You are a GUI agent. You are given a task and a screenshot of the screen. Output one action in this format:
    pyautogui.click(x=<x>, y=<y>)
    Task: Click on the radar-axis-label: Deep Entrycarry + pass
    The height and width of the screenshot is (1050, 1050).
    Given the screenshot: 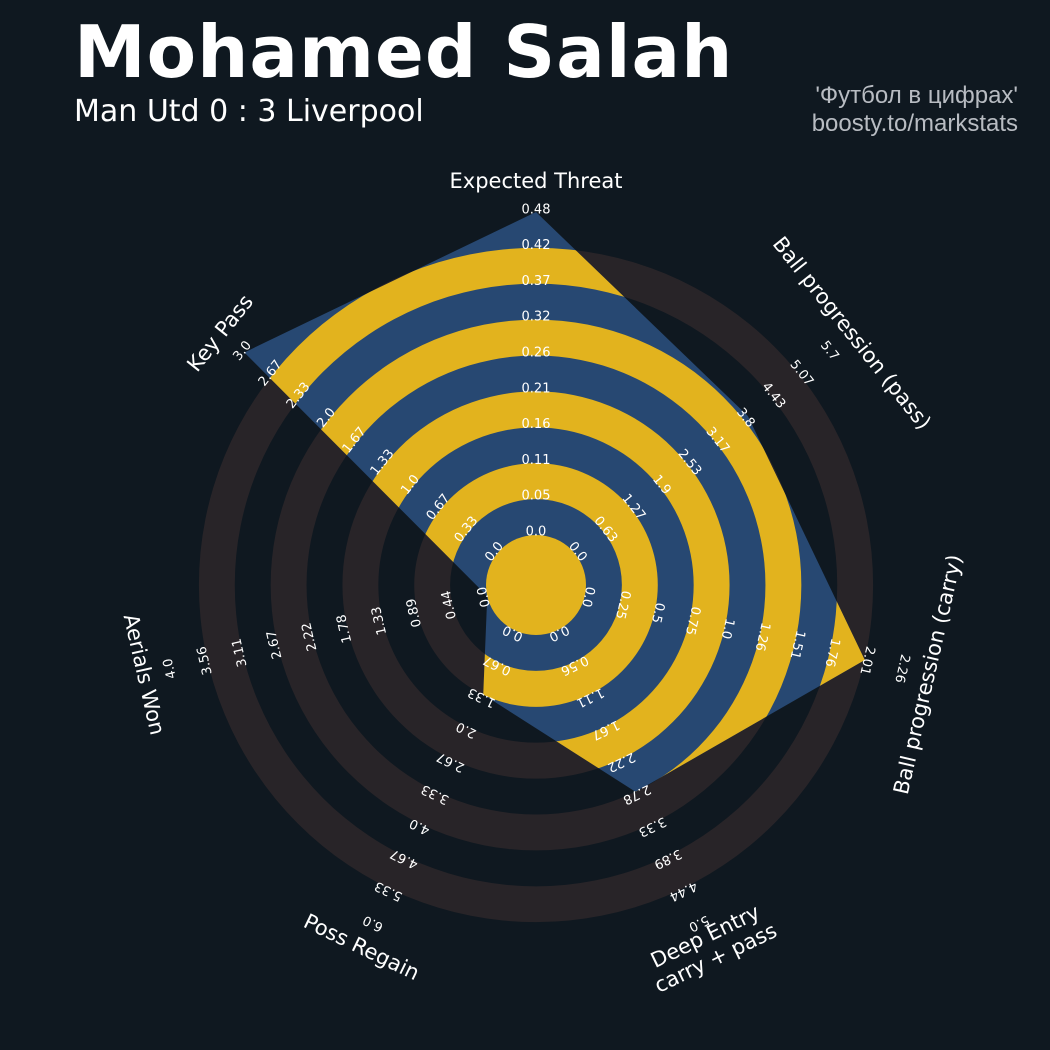 What is the action you would take?
    pyautogui.click(x=710, y=947)
    